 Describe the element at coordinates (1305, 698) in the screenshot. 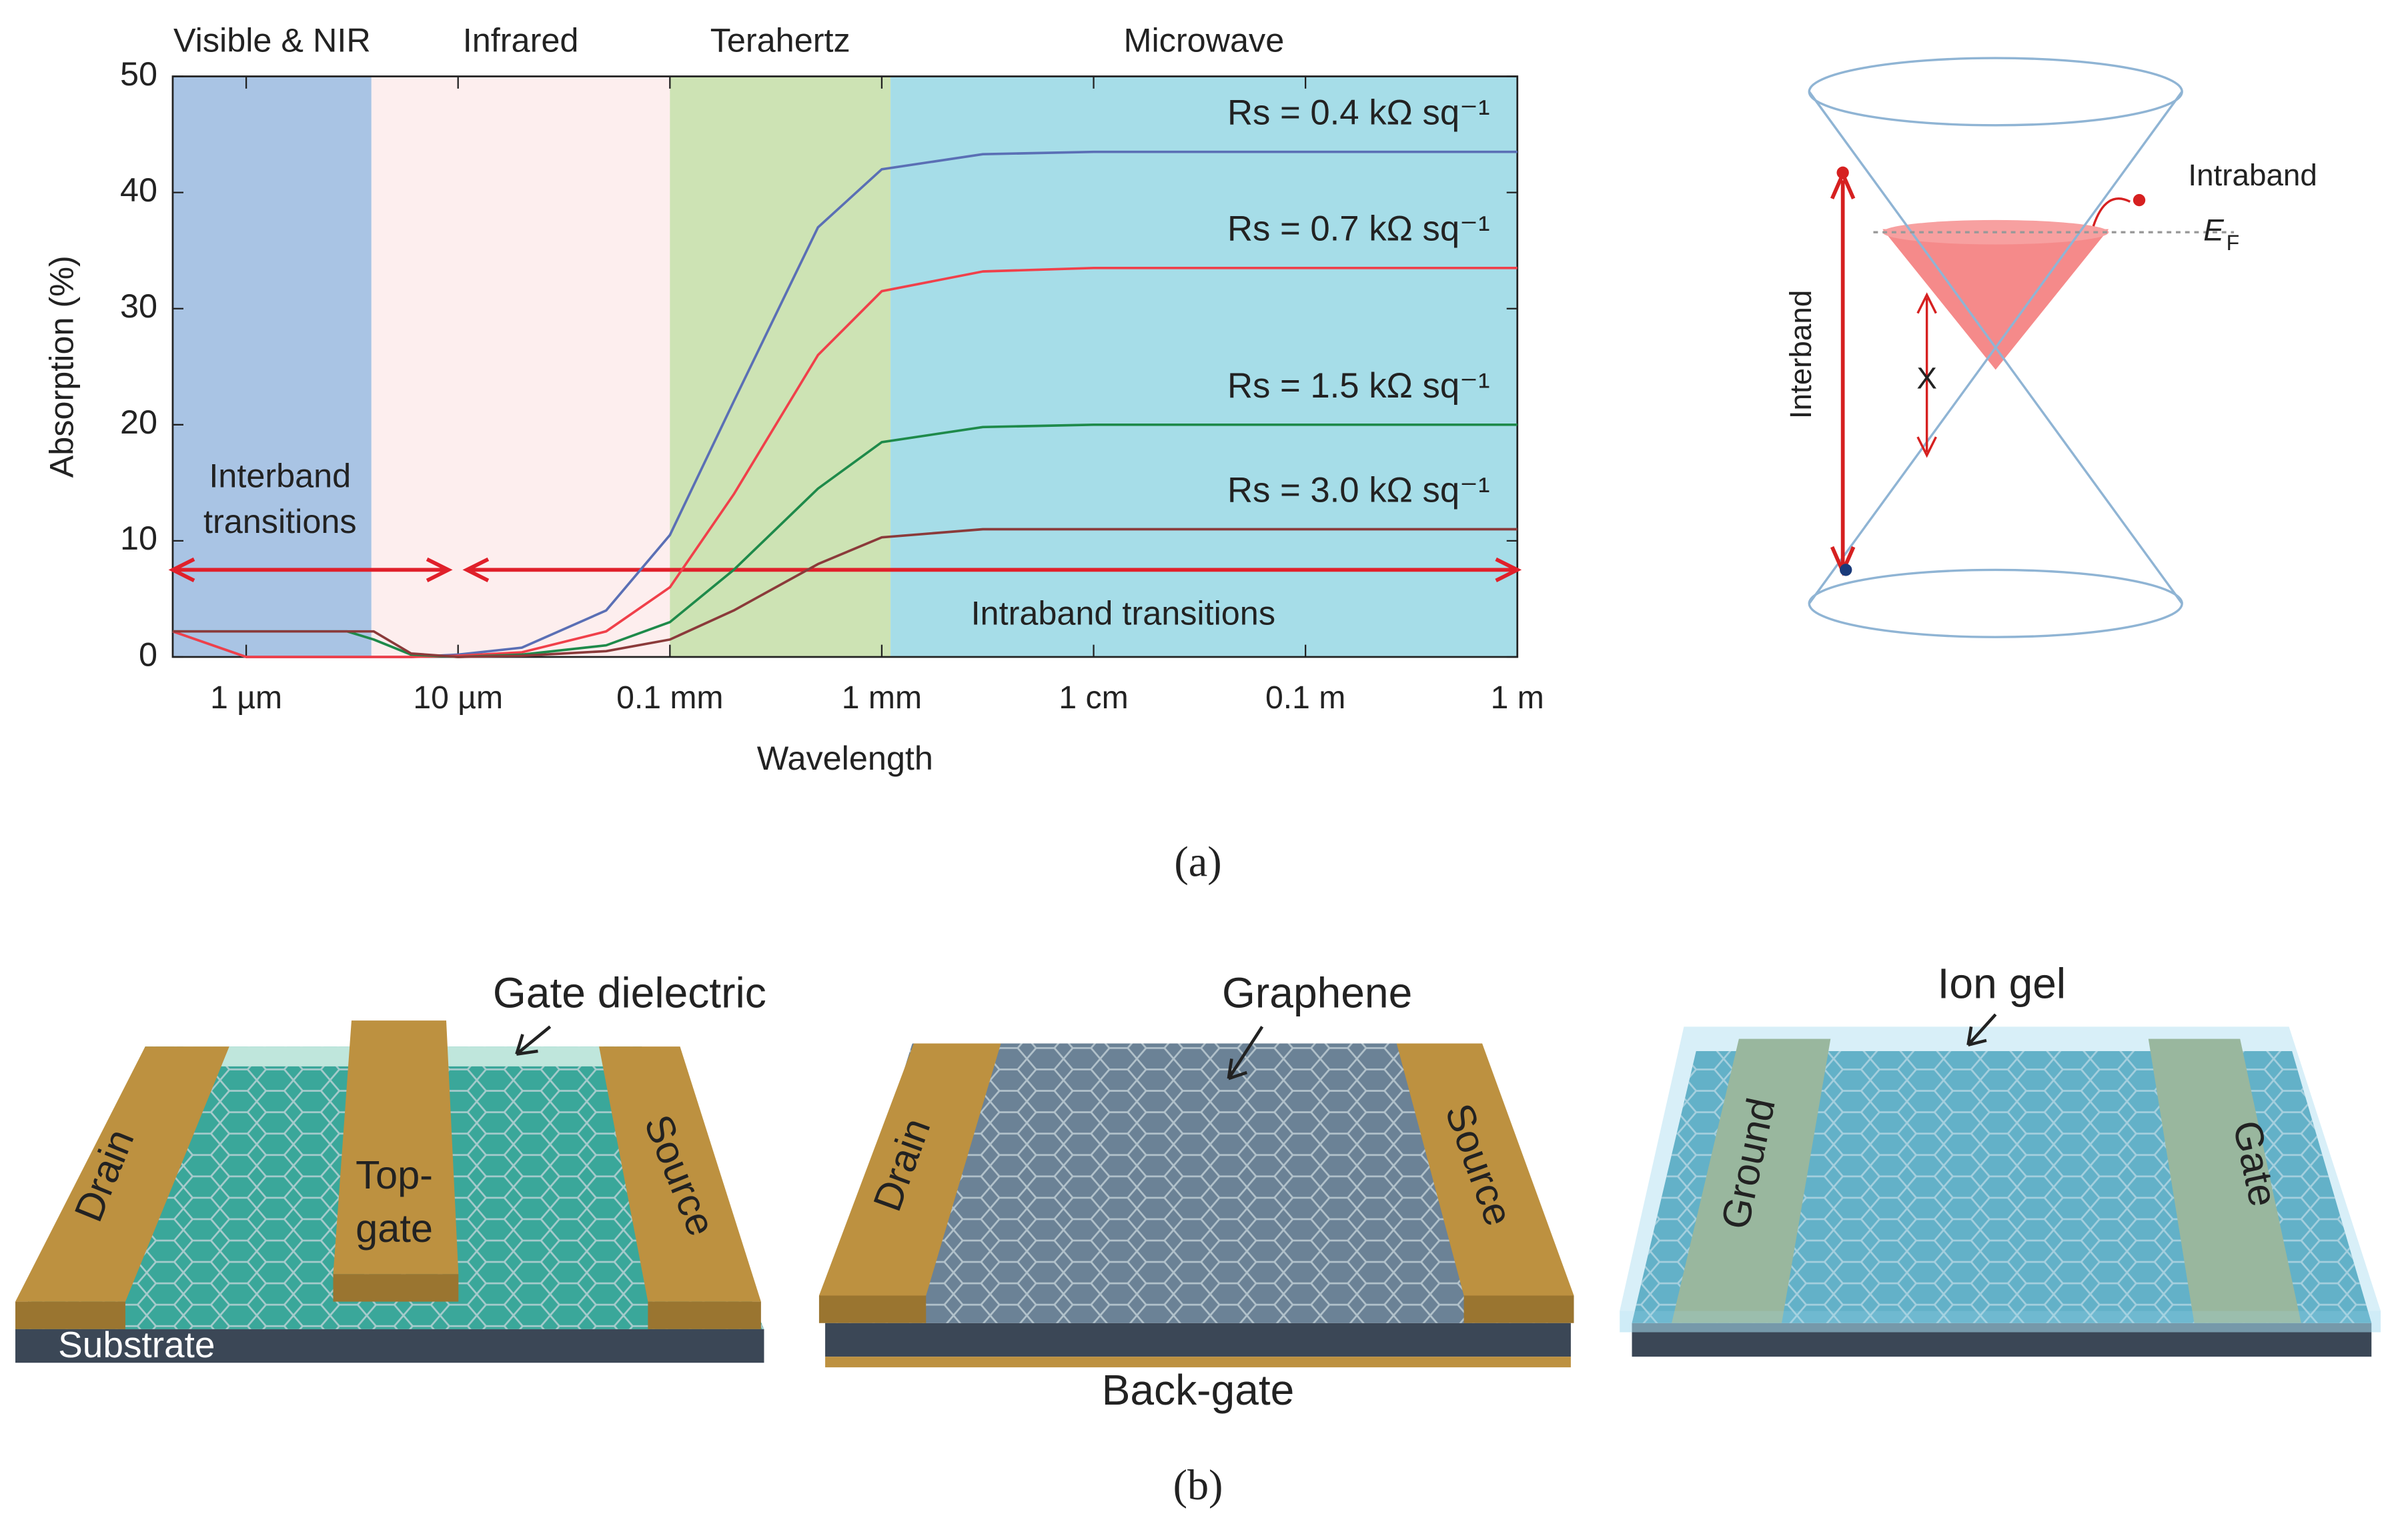

I see `x-tick-label: 0.1 m` at that location.